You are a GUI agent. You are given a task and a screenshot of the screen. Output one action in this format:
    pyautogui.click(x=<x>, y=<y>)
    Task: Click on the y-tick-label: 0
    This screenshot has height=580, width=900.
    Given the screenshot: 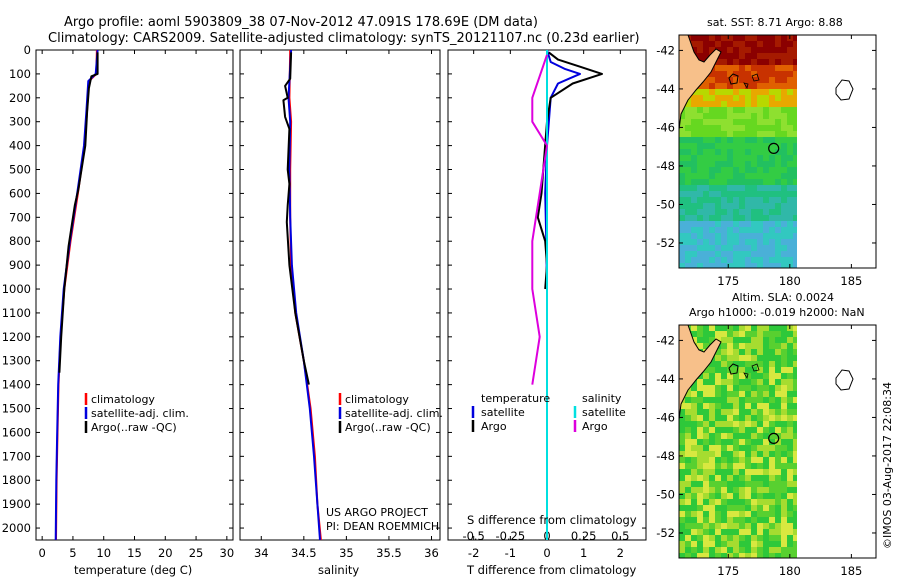 What is the action you would take?
    pyautogui.click(x=27, y=50)
    